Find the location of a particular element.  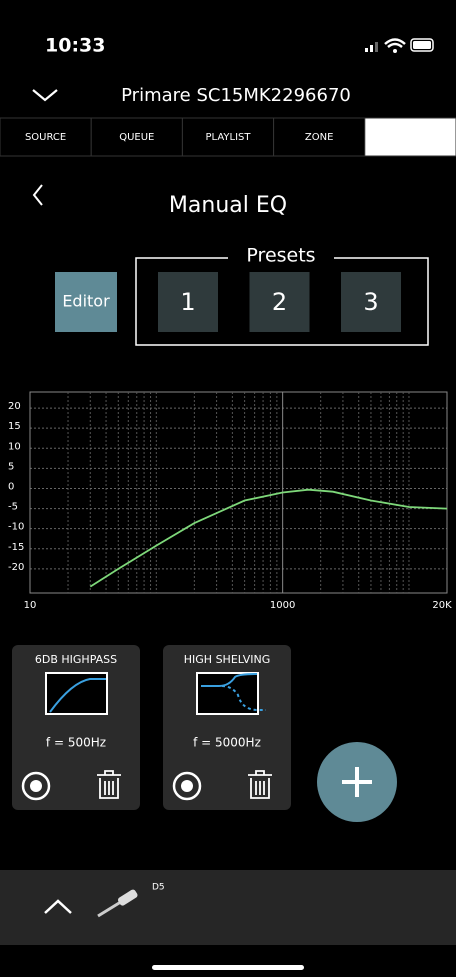

collapse-button is located at coordinates (45, 95).